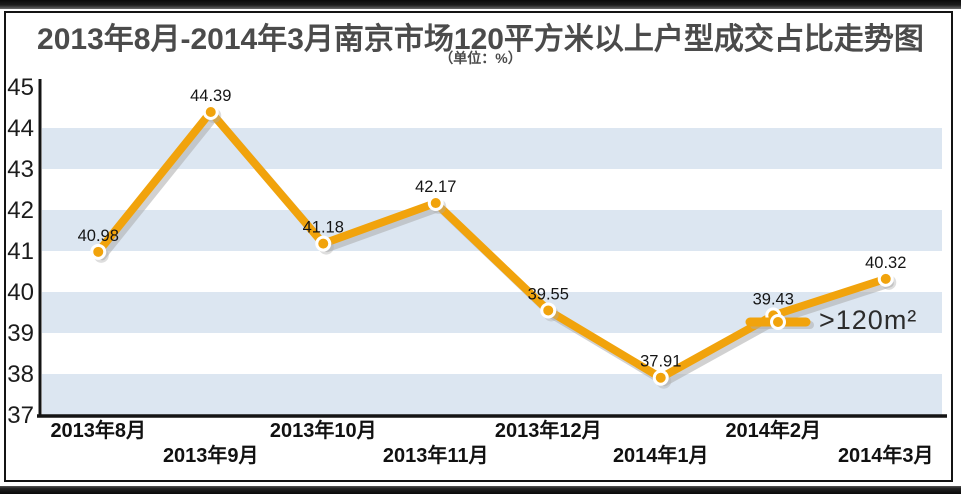  Describe the element at coordinates (773, 299) in the screenshot. I see `data-point-label: 39.43` at that location.